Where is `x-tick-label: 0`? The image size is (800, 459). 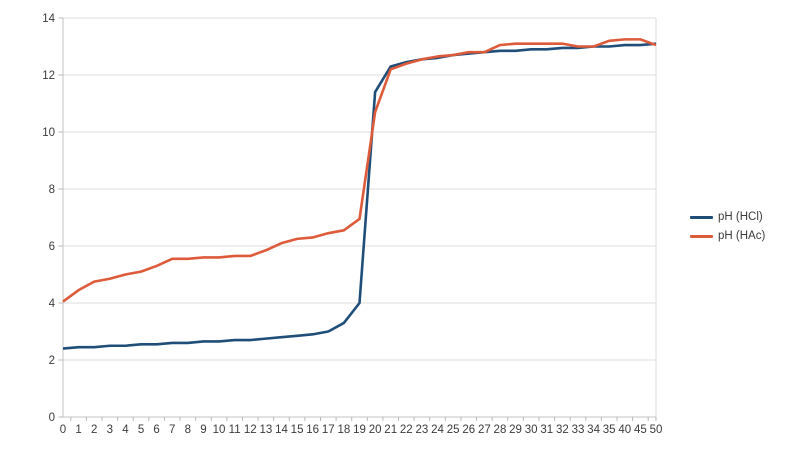
x-tick-label: 0 is located at coordinates (63, 430).